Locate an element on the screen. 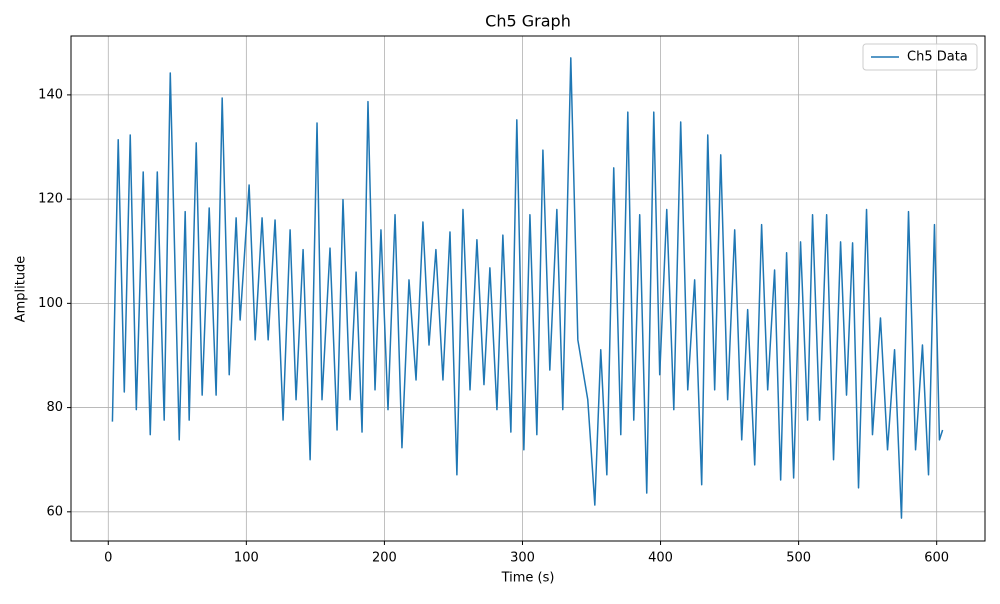 The height and width of the screenshot is (604, 1000). x-tick-label: 100 is located at coordinates (246, 558).